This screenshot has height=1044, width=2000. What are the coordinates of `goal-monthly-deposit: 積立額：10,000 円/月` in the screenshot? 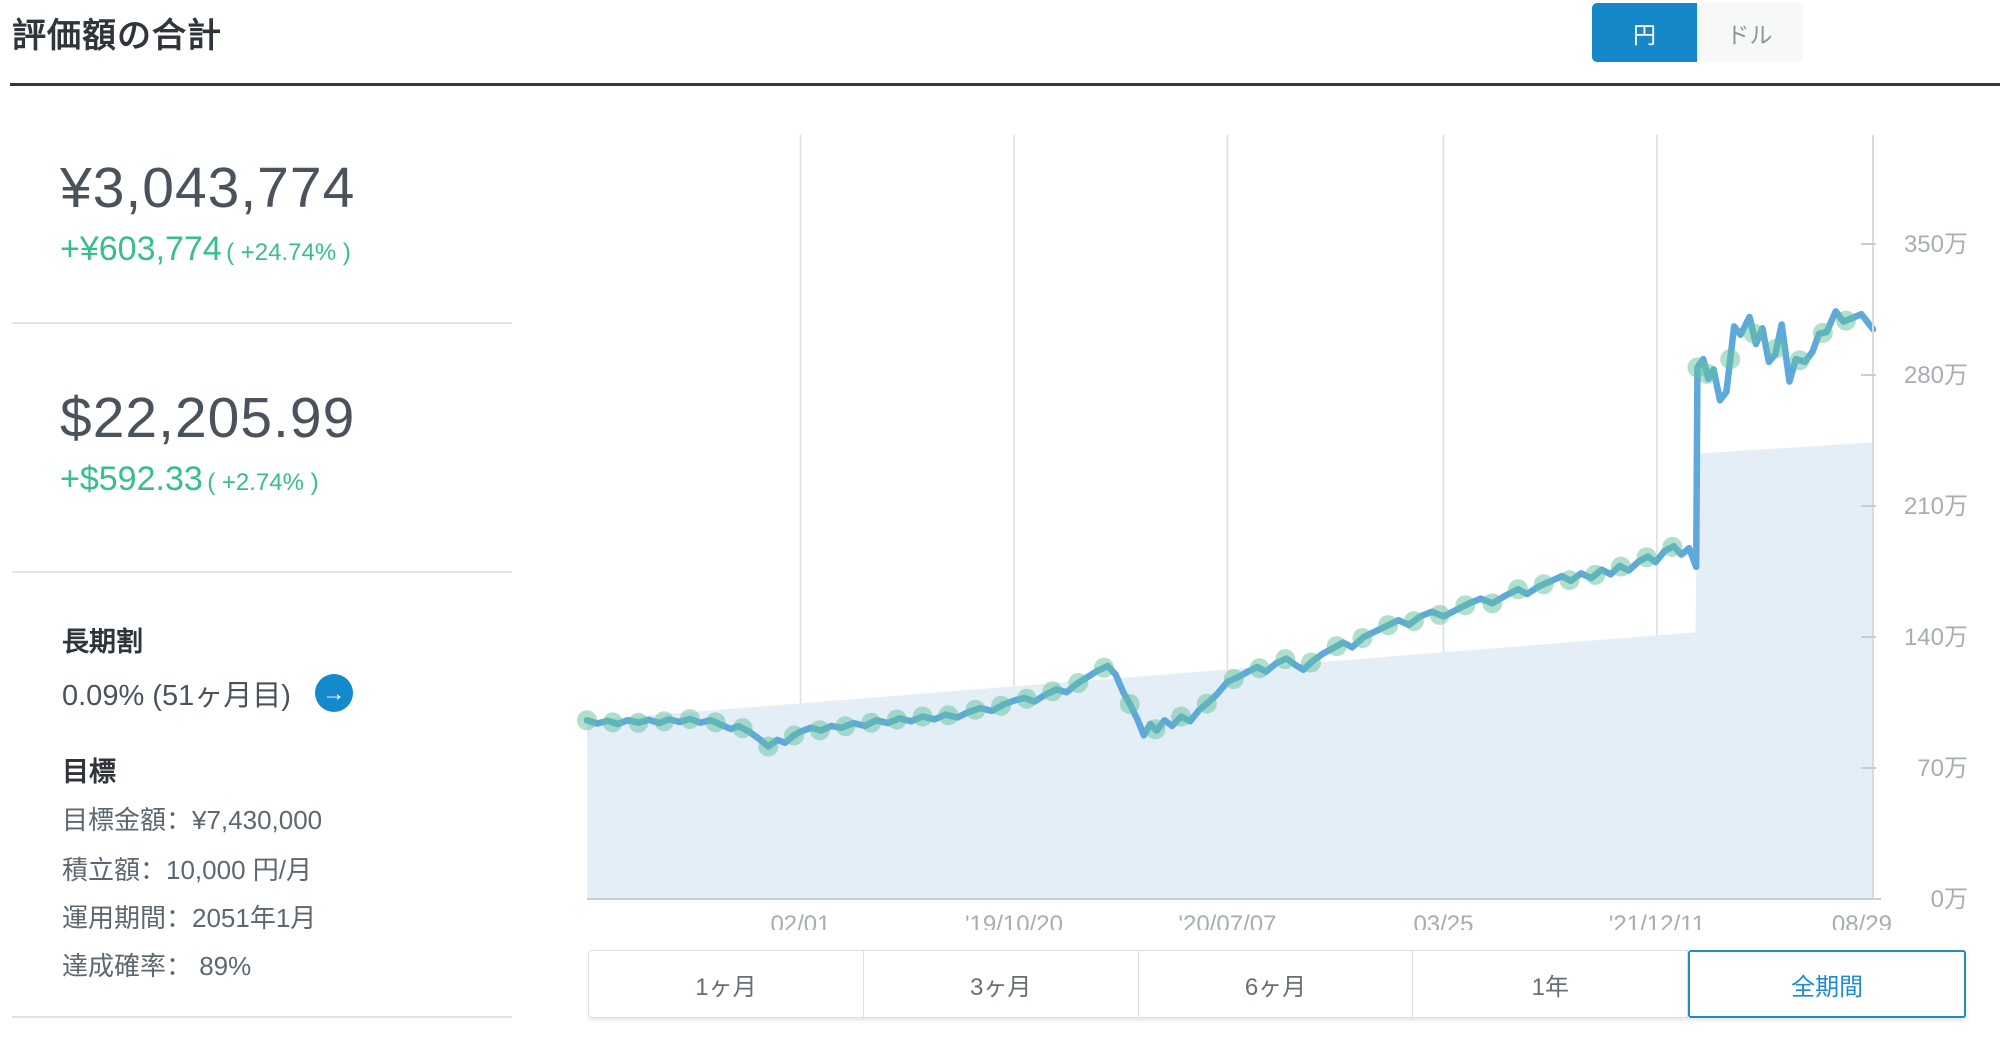 It's located at (187, 870).